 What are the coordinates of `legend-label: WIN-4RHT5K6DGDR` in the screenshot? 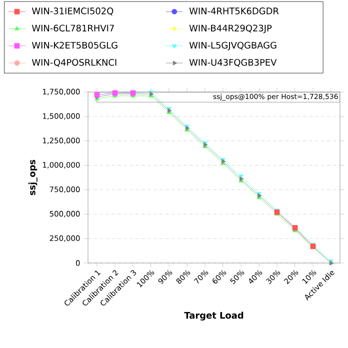 It's located at (234, 11).